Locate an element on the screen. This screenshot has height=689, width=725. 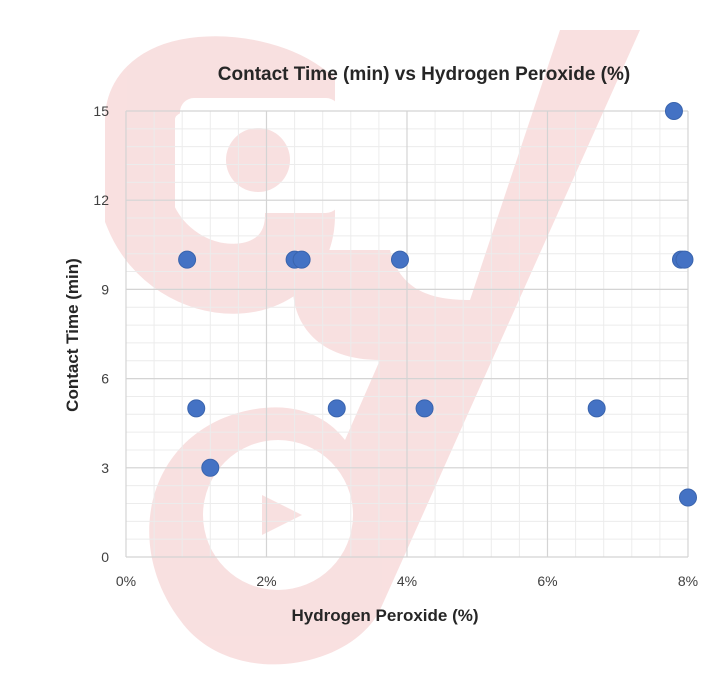
y-tick-label: 15 is located at coordinates (101, 111).